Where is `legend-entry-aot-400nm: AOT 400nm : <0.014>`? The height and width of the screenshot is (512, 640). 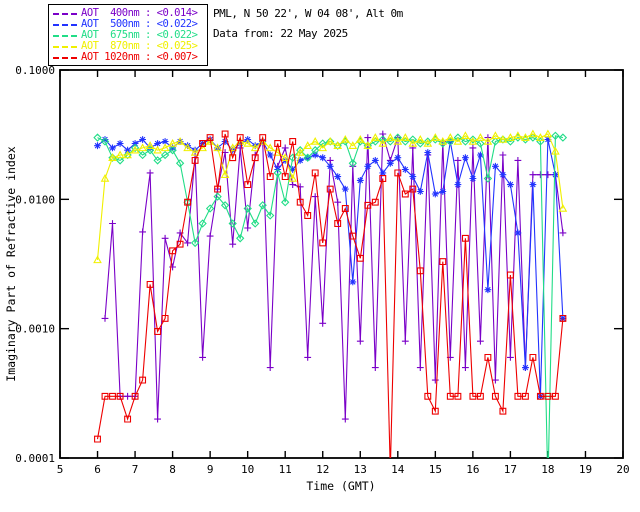
legend-entry-aot-400nm: AOT 400nm : <0.014> is located at coordinates (128, 13).